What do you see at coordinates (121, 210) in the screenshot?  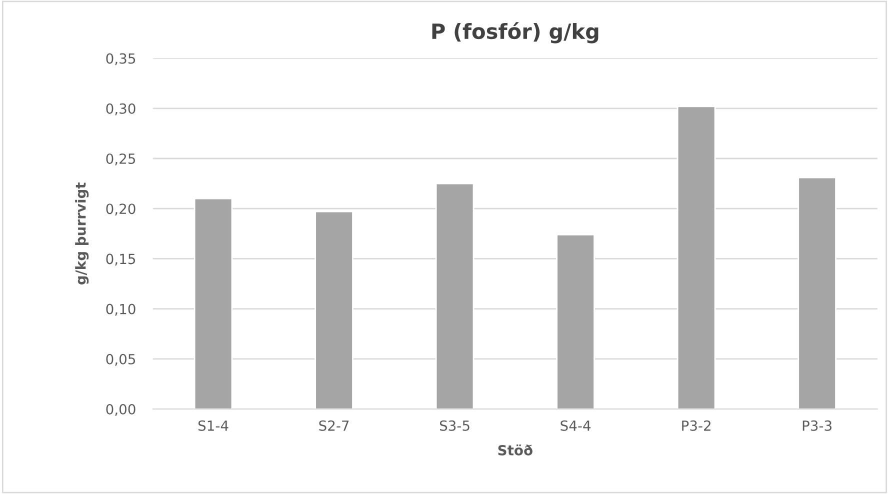 I see `y-tick-label: 0,20` at bounding box center [121, 210].